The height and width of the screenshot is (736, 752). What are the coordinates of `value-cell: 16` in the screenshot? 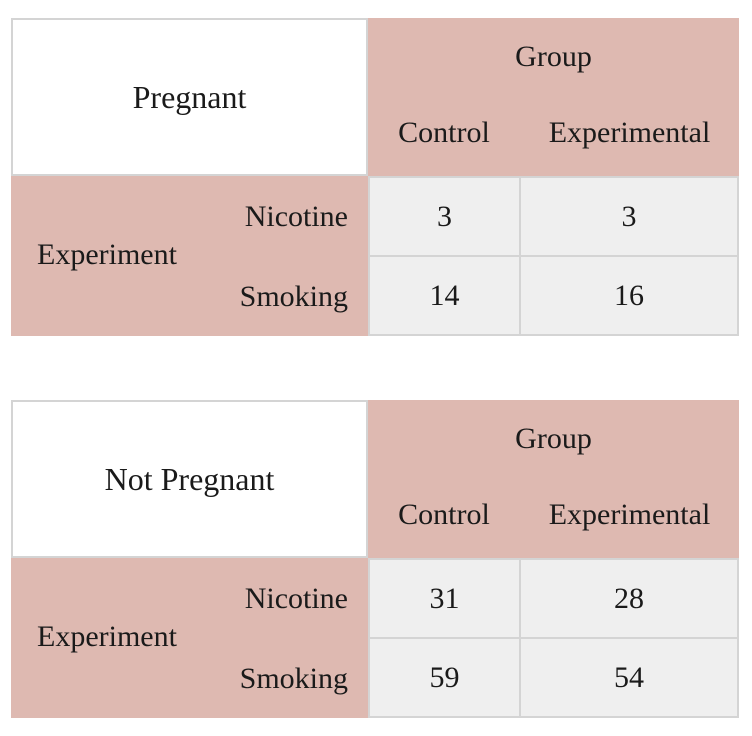 It's located at (629, 295).